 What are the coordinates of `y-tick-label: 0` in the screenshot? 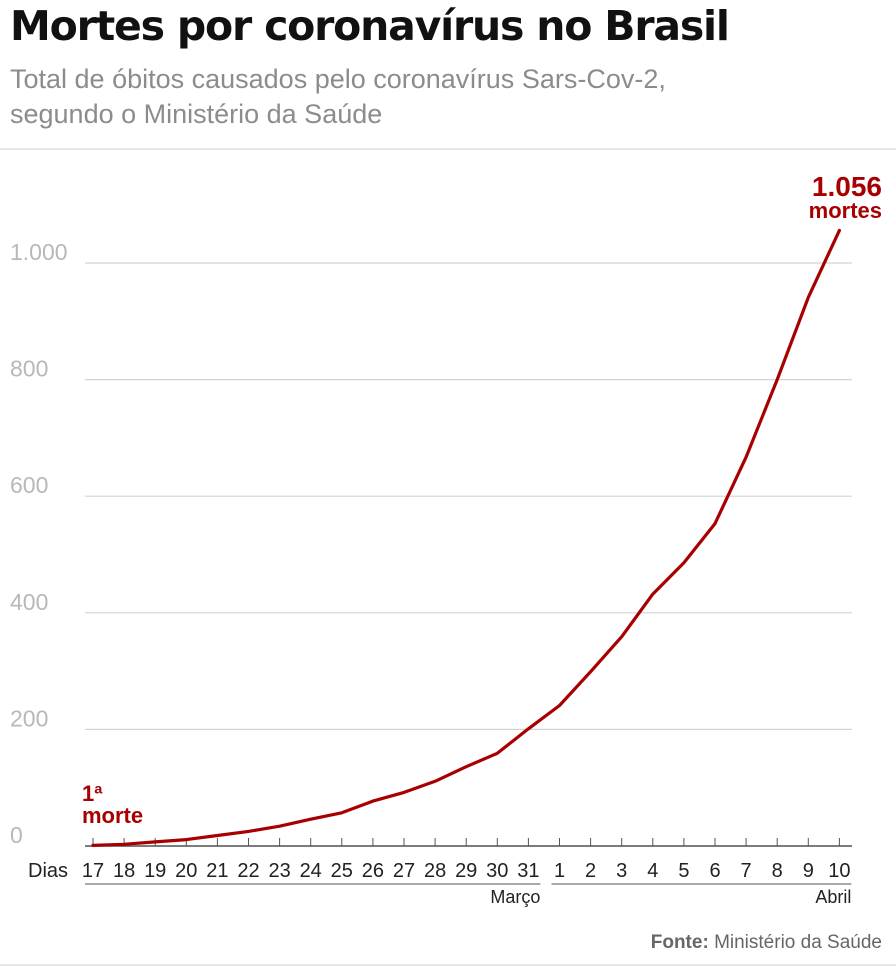 It's located at (16, 835).